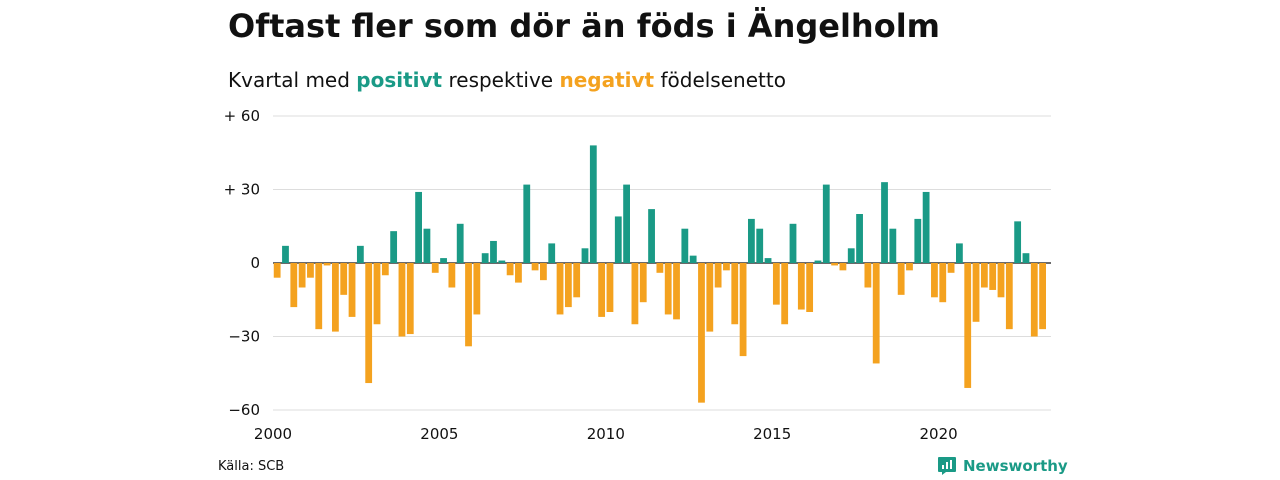  What do you see at coordinates (251, 466) in the screenshot?
I see `source-note: Källa: SCB` at bounding box center [251, 466].